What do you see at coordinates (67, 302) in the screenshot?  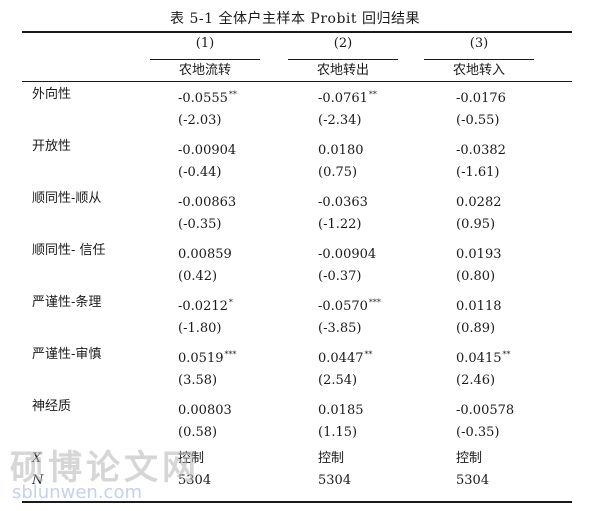 I see `row-label: 严谨性-条理` at bounding box center [67, 302].